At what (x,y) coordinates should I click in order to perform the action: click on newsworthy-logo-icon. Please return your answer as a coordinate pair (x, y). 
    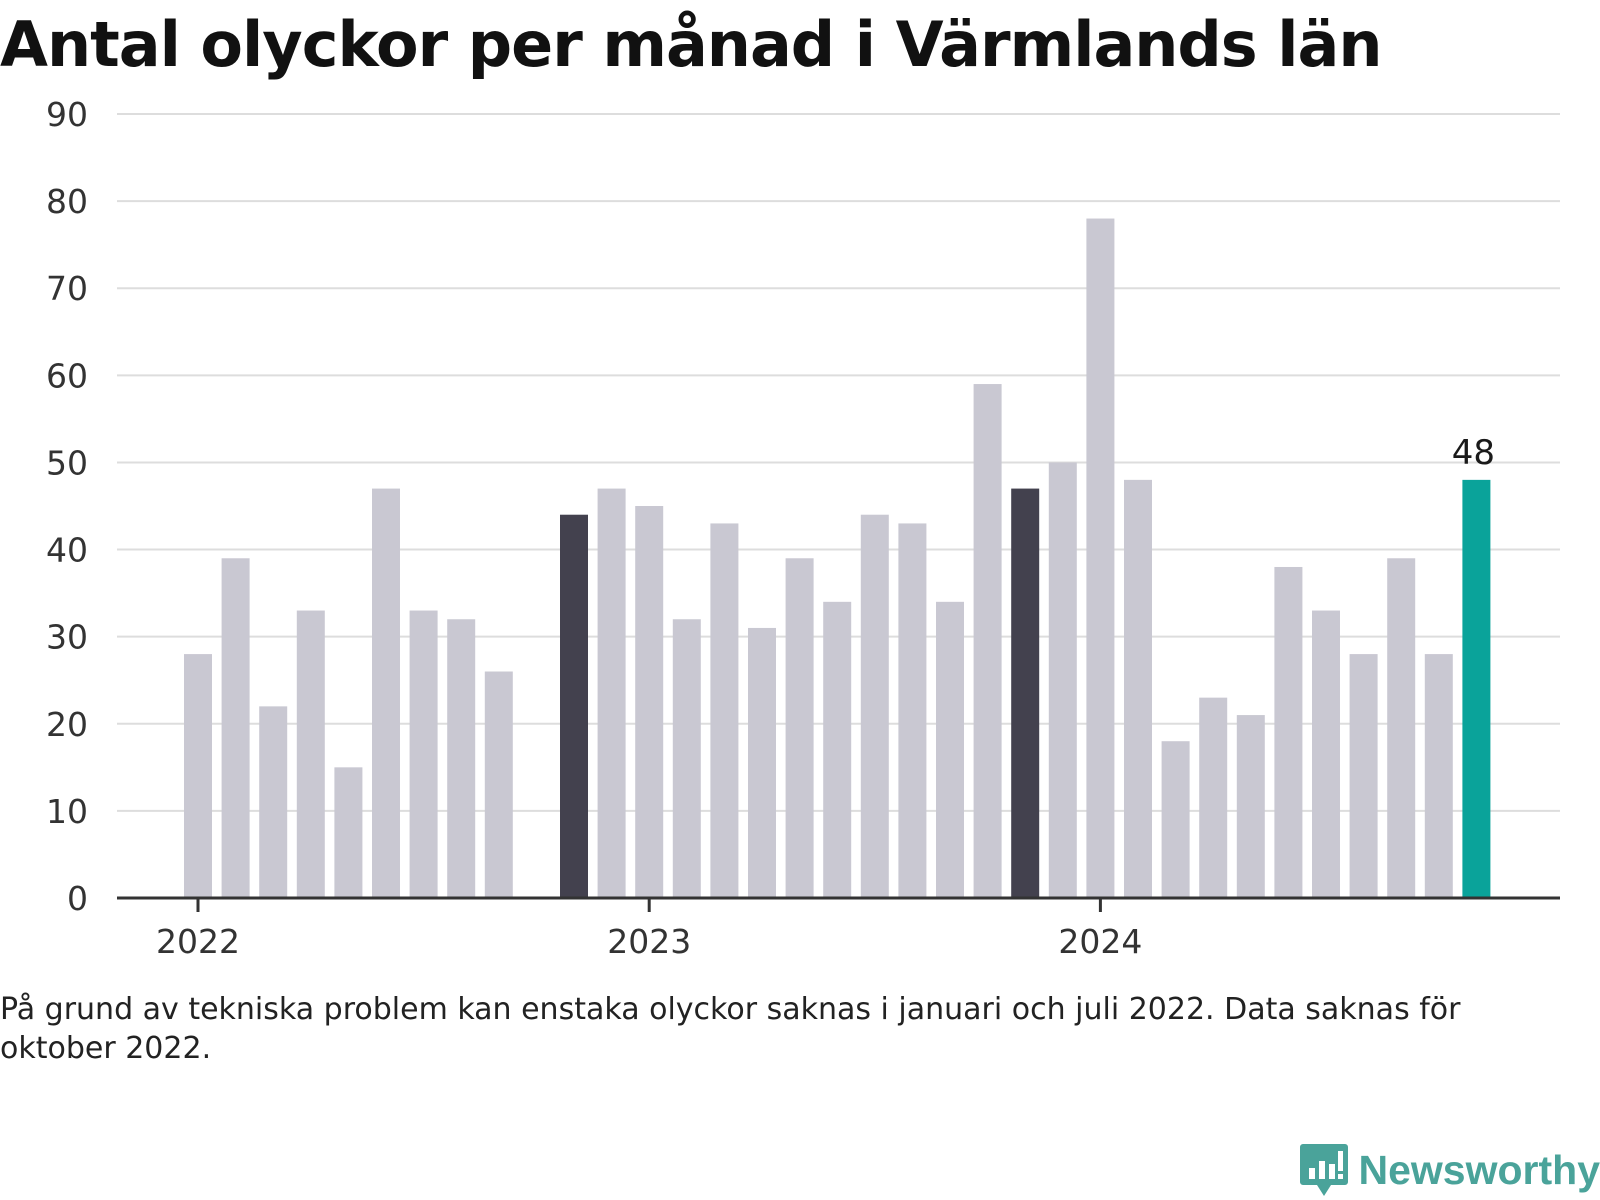
    Looking at the image, I should click on (1323, 1170).